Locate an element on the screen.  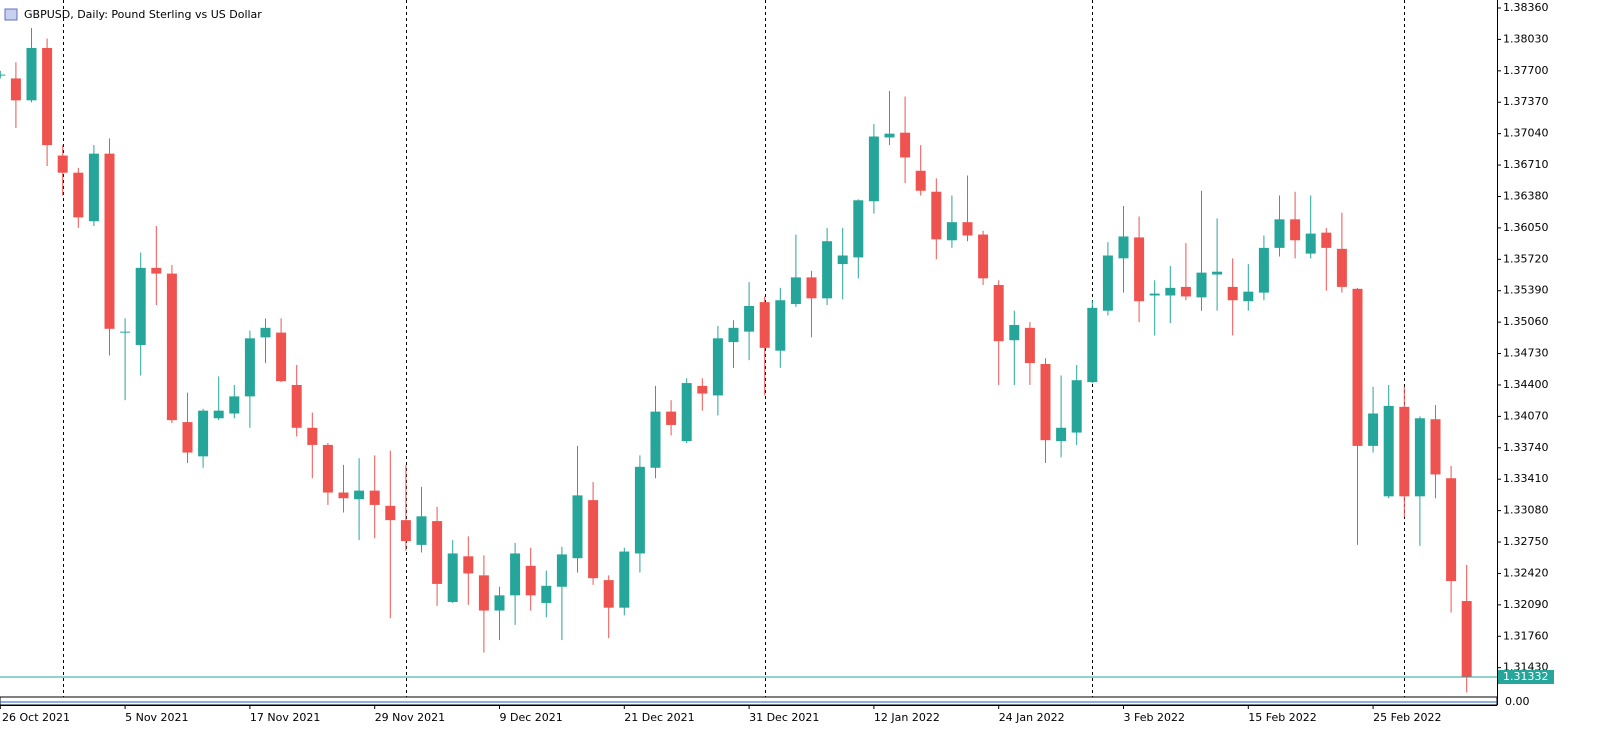
x-tick-label: 24 Jan 2022 is located at coordinates (1032, 717).